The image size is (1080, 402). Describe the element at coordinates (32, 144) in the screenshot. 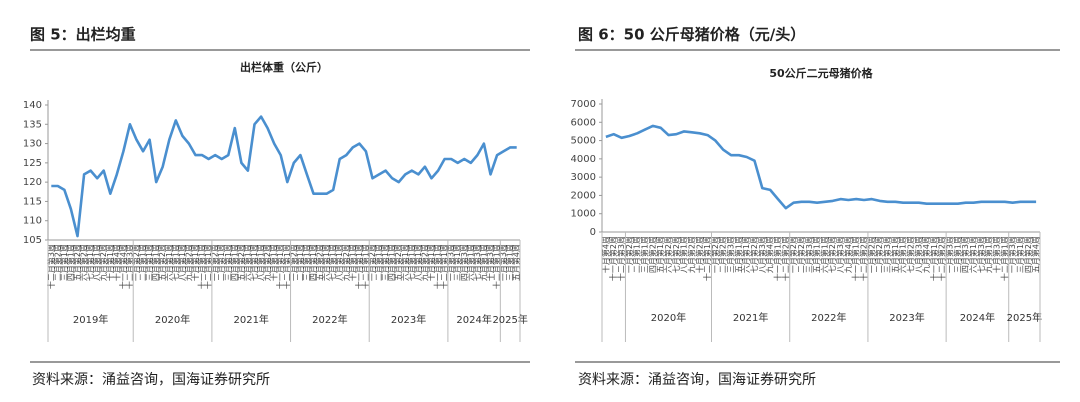

I see `y-tick-label: 130` at that location.